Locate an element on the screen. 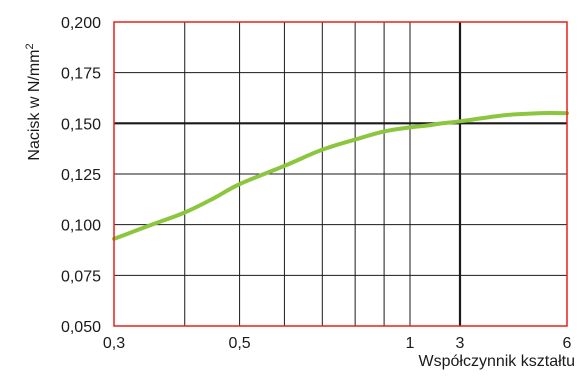  y-tick-label: 0,050 is located at coordinates (81, 327).